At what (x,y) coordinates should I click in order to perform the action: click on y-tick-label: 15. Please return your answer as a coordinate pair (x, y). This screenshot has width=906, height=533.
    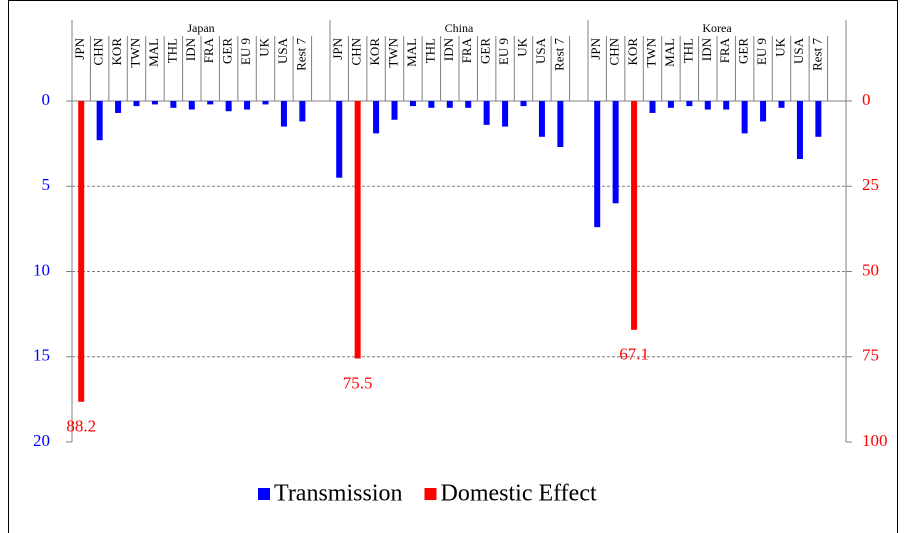
    Looking at the image, I should click on (41, 355).